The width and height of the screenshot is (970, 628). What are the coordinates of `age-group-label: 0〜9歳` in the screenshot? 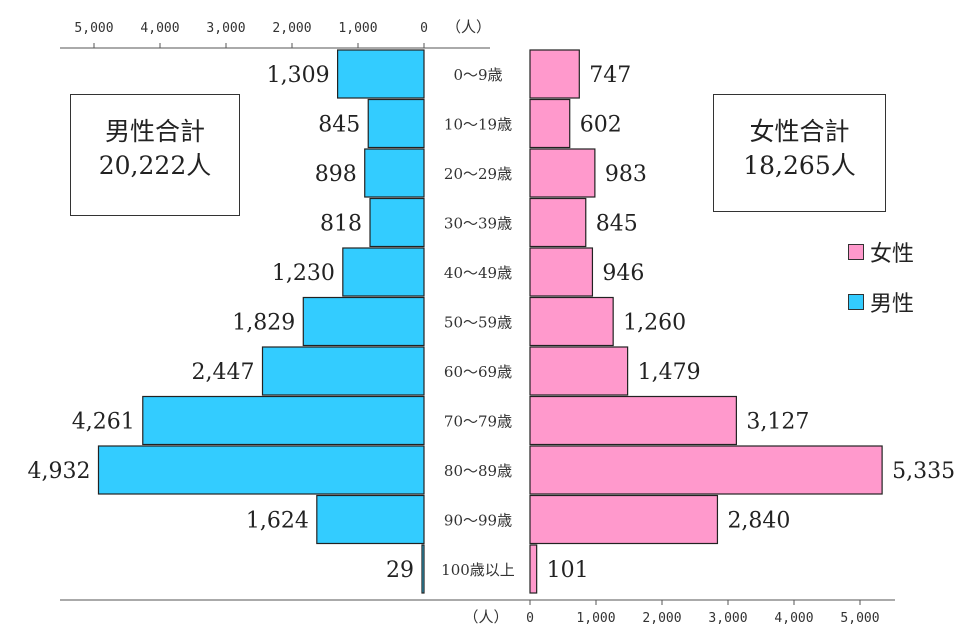 It's located at (477, 75).